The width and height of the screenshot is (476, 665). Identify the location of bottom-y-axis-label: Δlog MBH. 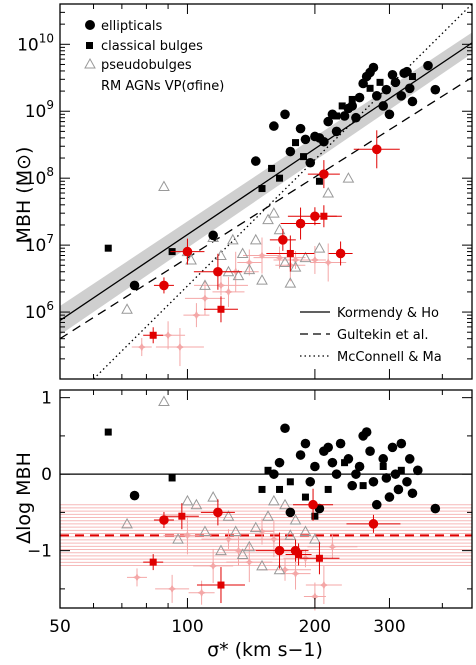
(24, 498).